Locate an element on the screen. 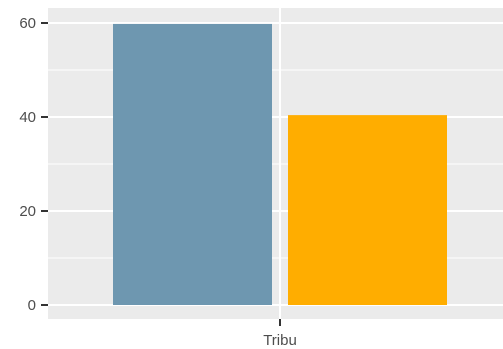  y-axis: 0 20 40 60 is located at coordinates (33, 164).